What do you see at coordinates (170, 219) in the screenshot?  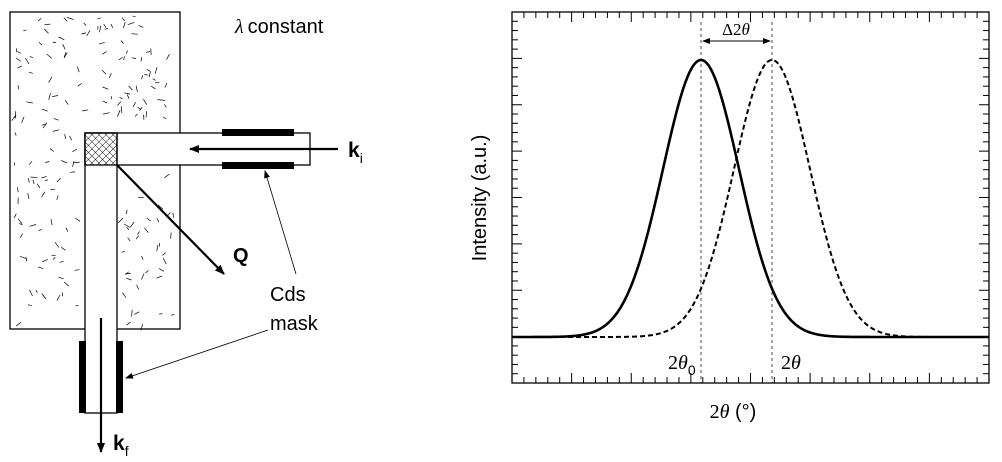 I see `q-vector-arrow` at bounding box center [170, 219].